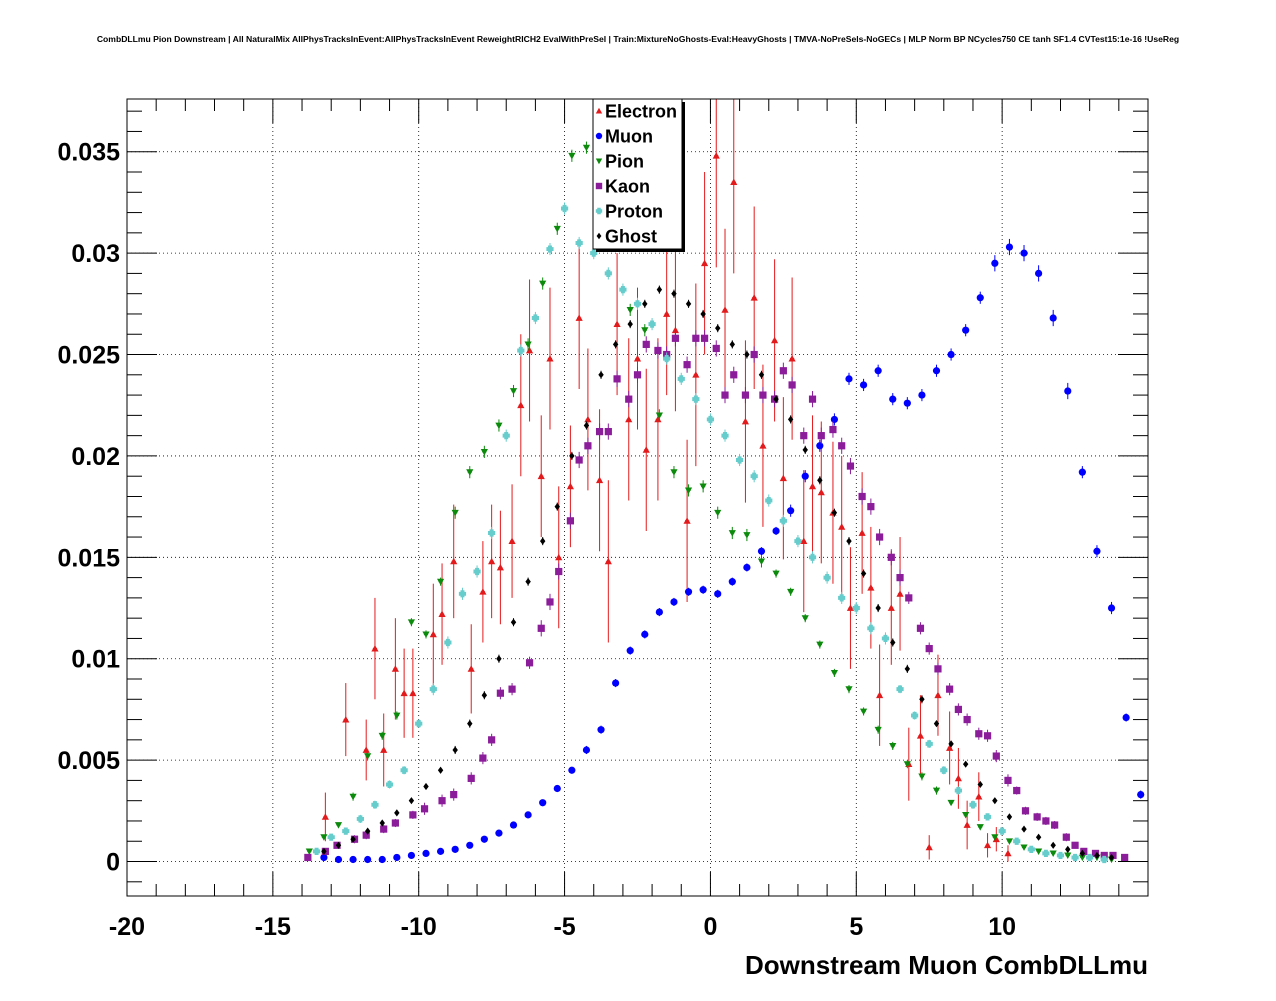 The image size is (1276, 1001). I want to click on legend-marker-electron, so click(599, 110).